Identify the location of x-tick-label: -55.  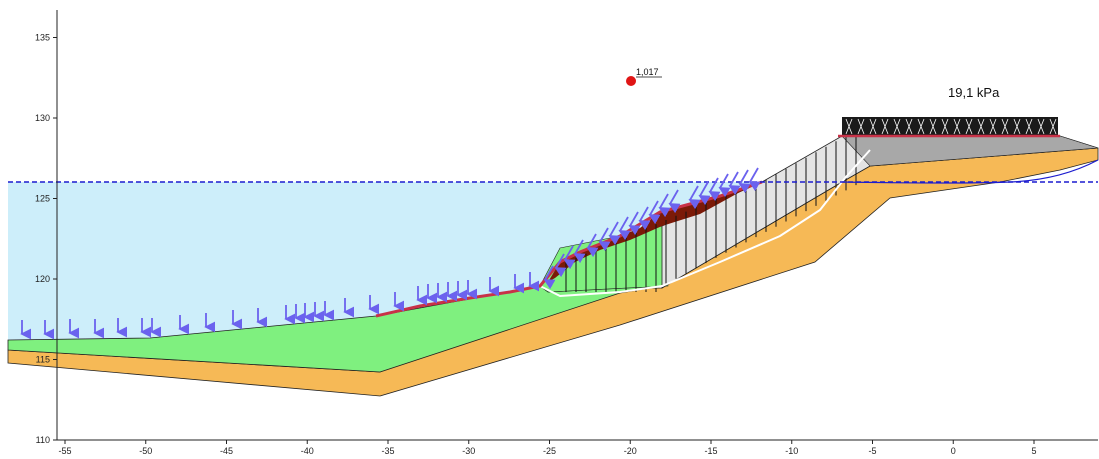
(64, 451).